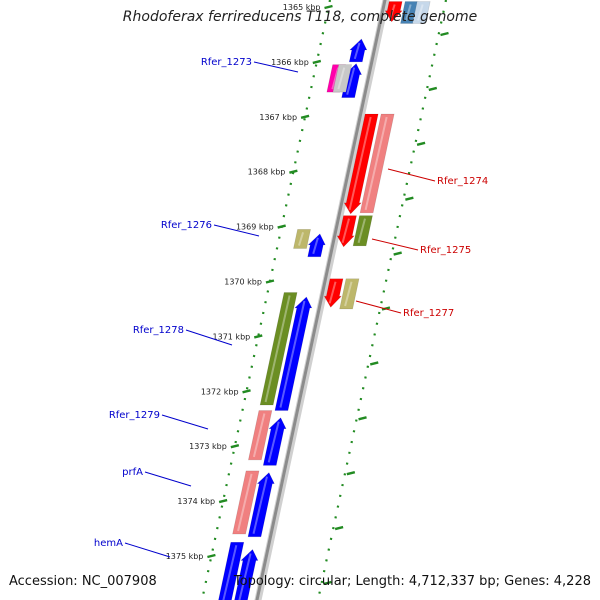  I want to click on ruler-label: 1365 kbp, so click(302, 7).